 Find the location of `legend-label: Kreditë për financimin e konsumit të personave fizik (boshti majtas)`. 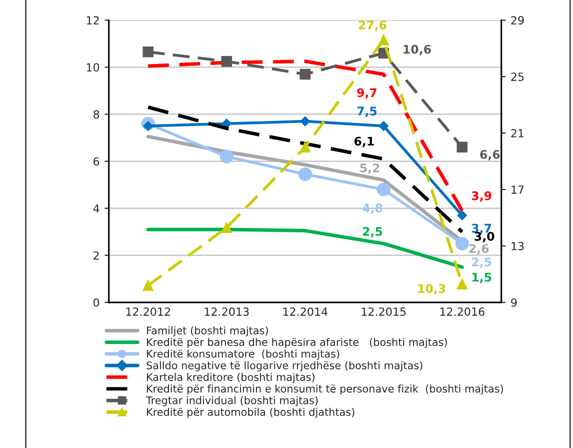

legend-label: Kreditë për financimin e konsumit të personave fizik (boshti majtas) is located at coordinates (325, 389).